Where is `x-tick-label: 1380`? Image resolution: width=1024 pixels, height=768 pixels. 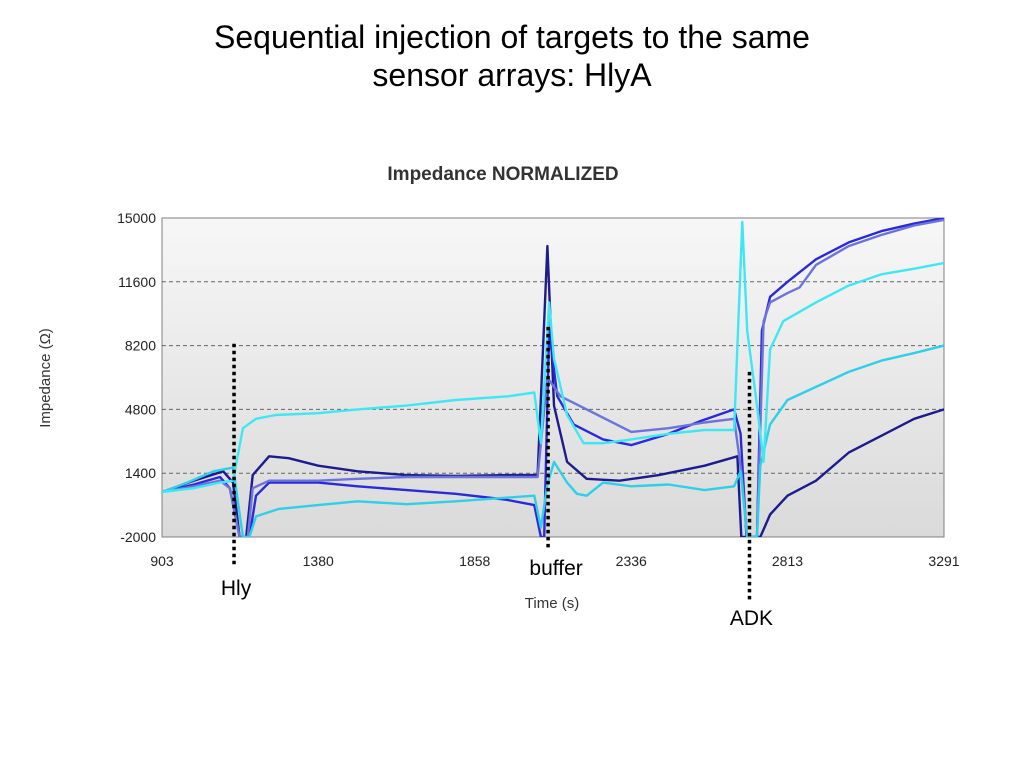 x-tick-label: 1380 is located at coordinates (318, 561).